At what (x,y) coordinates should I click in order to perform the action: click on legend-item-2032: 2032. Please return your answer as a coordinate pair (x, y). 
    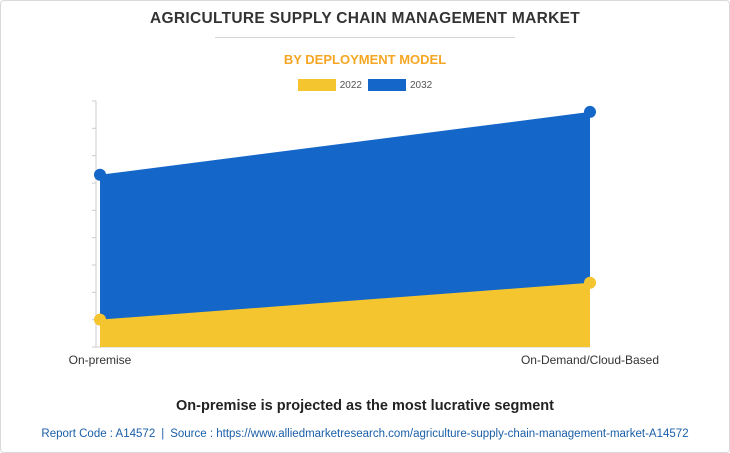
    Looking at the image, I should click on (400, 85).